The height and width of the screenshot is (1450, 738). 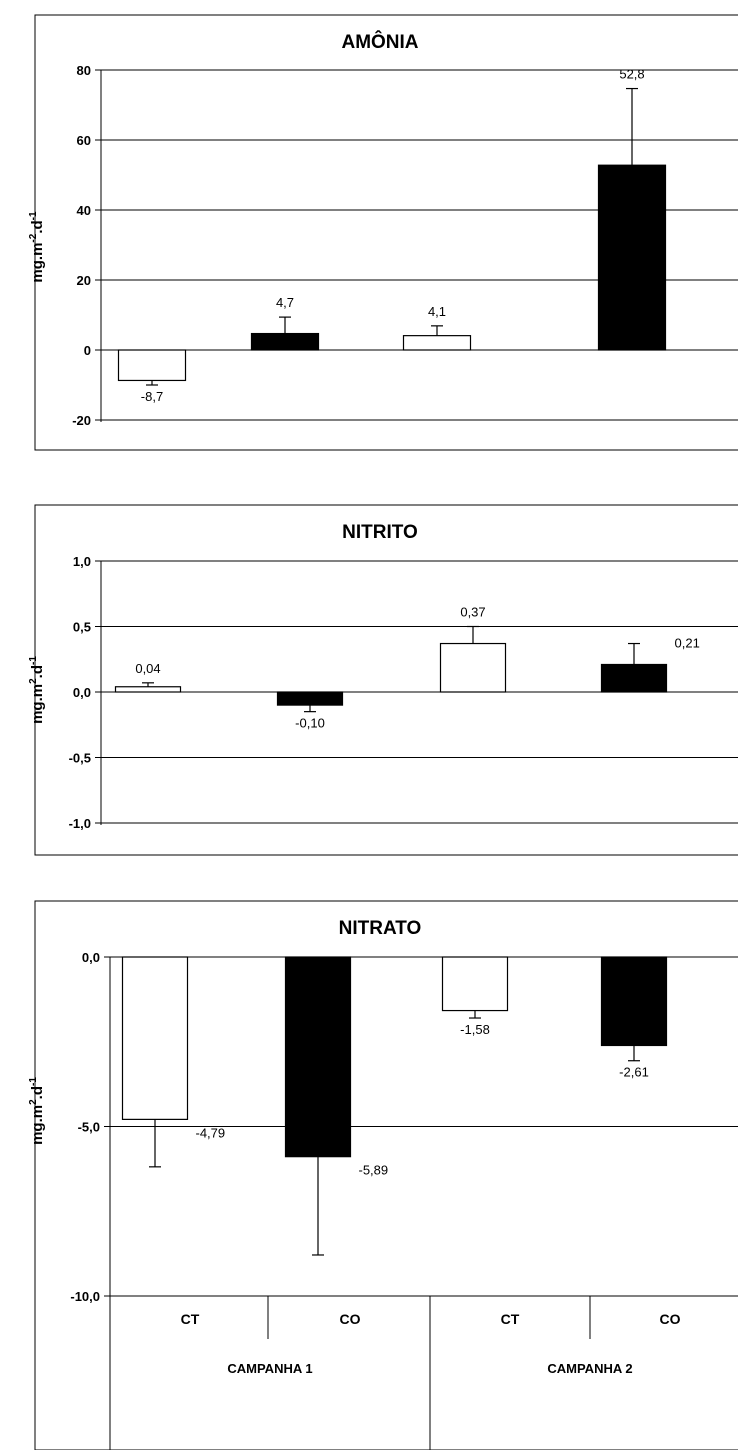 I want to click on y-tick-label: -10,0, so click(x=85, y=1296).